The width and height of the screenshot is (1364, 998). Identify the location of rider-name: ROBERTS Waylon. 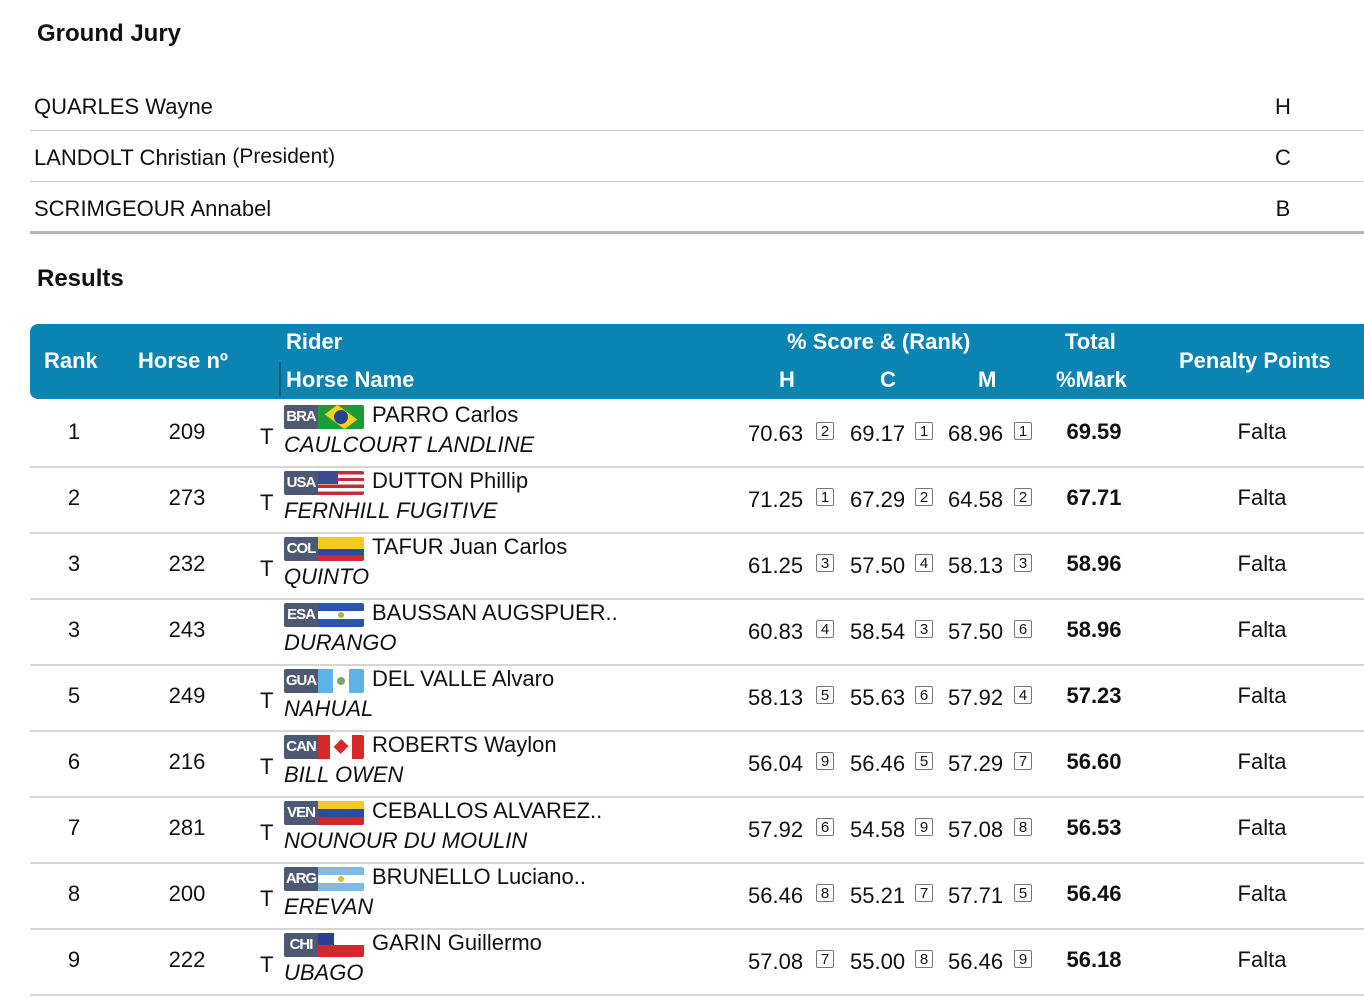
(464, 744).